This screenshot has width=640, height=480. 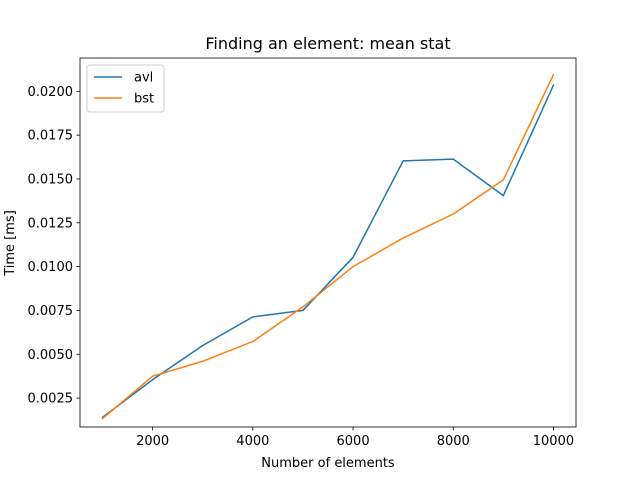 What do you see at coordinates (51, 355) in the screenshot?
I see `y-tick-label: 0.0050` at bounding box center [51, 355].